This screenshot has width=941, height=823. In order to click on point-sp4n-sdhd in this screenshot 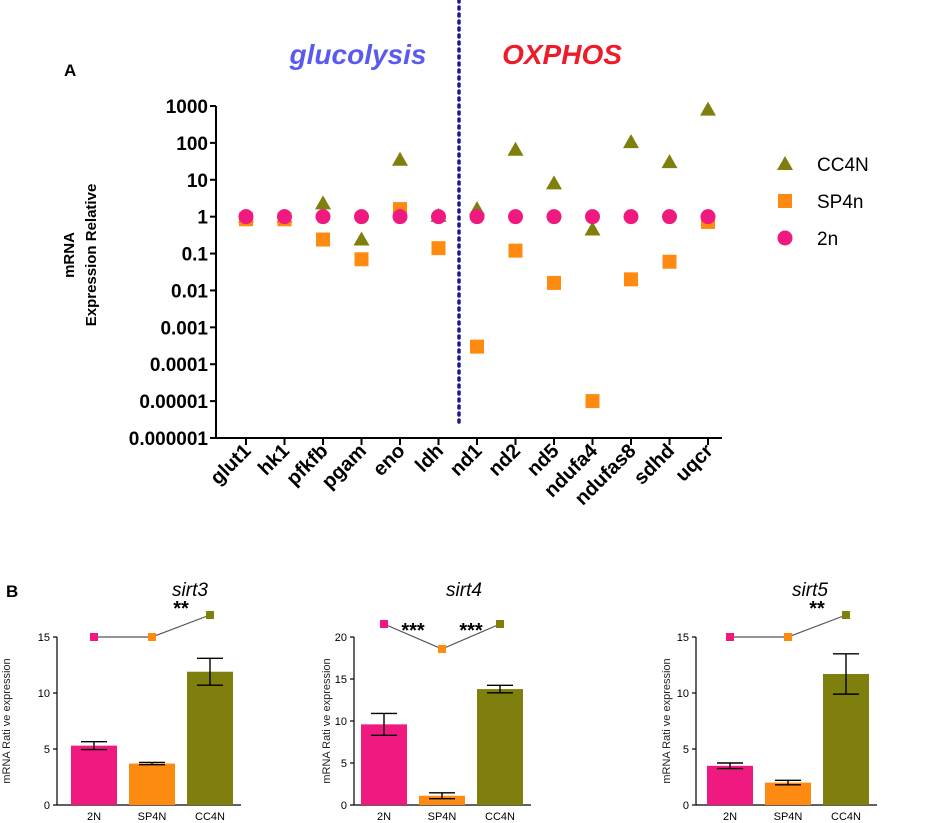, I will do `click(669, 261)`.